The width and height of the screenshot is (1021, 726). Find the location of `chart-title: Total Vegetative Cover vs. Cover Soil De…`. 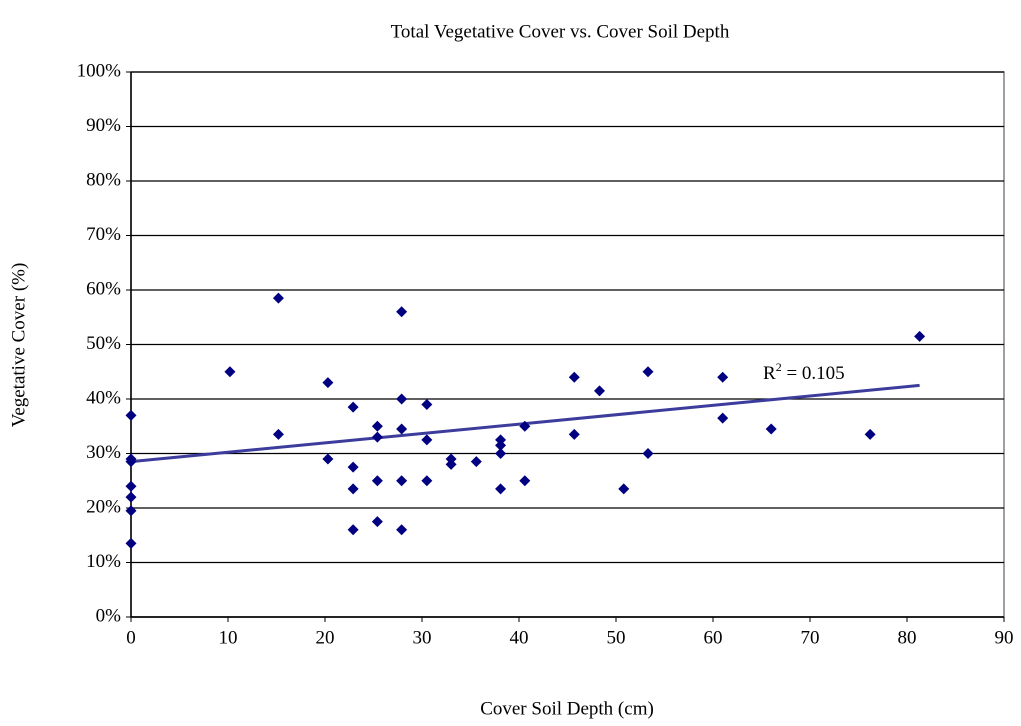

chart-title: Total Vegetative Cover vs. Cover Soil De… is located at coordinates (560, 31).